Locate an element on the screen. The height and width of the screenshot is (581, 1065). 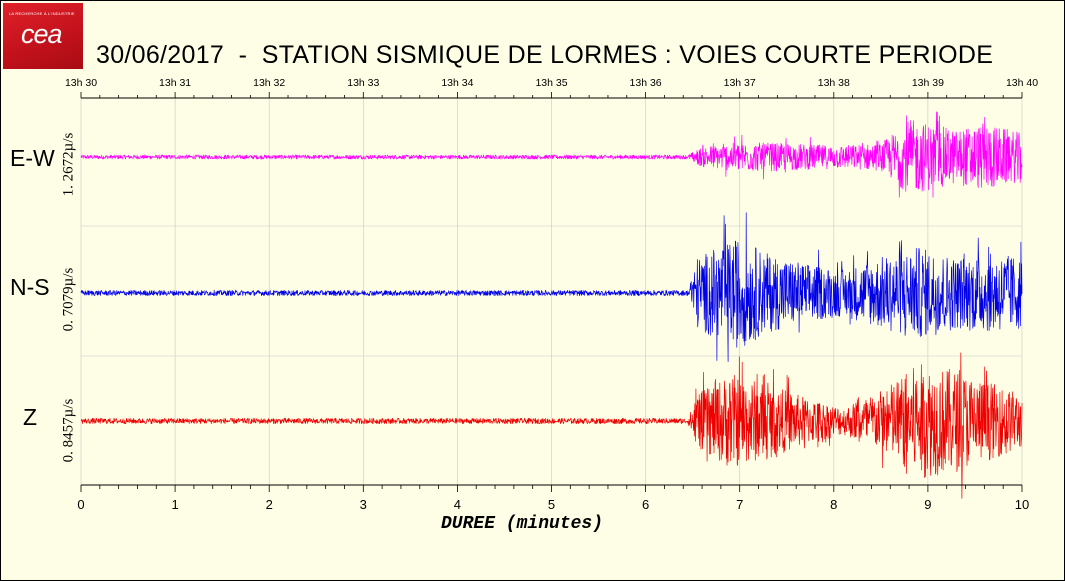
top-tick-label: 13h 35 is located at coordinates (551, 83).